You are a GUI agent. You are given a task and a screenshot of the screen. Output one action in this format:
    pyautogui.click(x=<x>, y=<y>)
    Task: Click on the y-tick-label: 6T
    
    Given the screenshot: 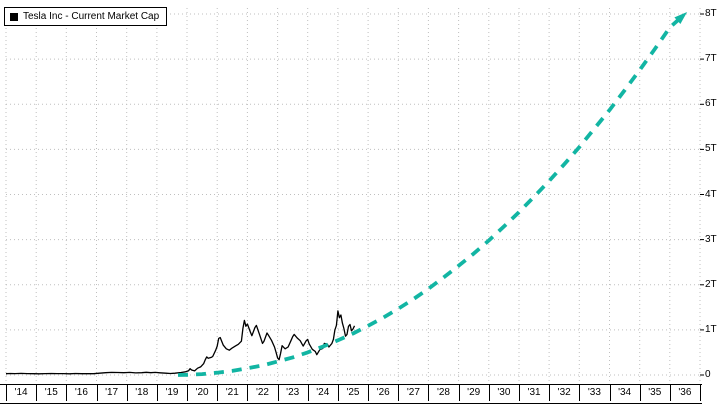 What is the action you would take?
    pyautogui.click(x=711, y=103)
    